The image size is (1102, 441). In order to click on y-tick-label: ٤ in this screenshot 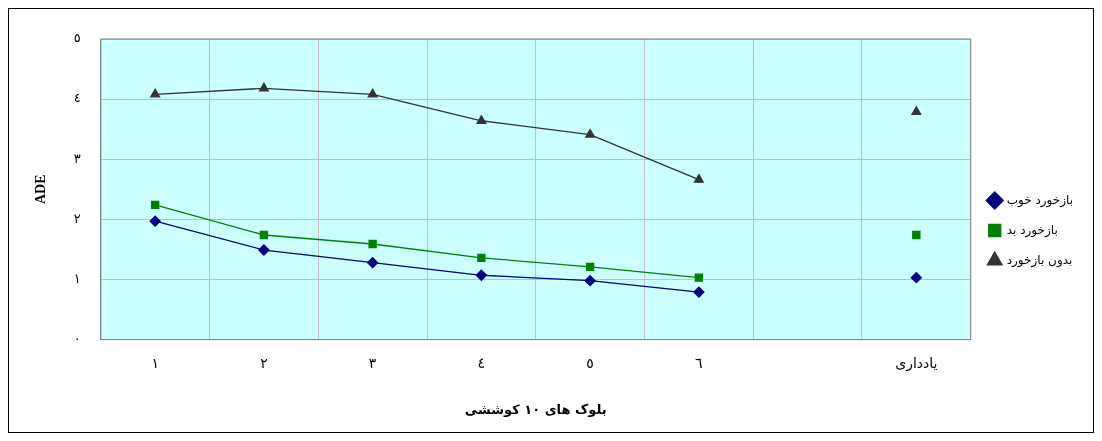, I will do `click(77, 98)`.